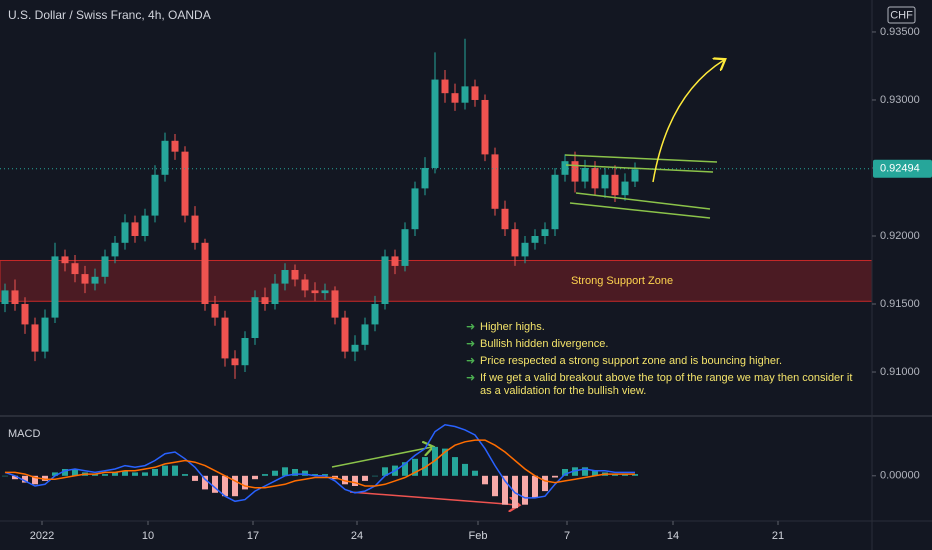 The height and width of the screenshot is (550, 932). I want to click on note-text: Bullish hidden divergence., so click(544, 344).